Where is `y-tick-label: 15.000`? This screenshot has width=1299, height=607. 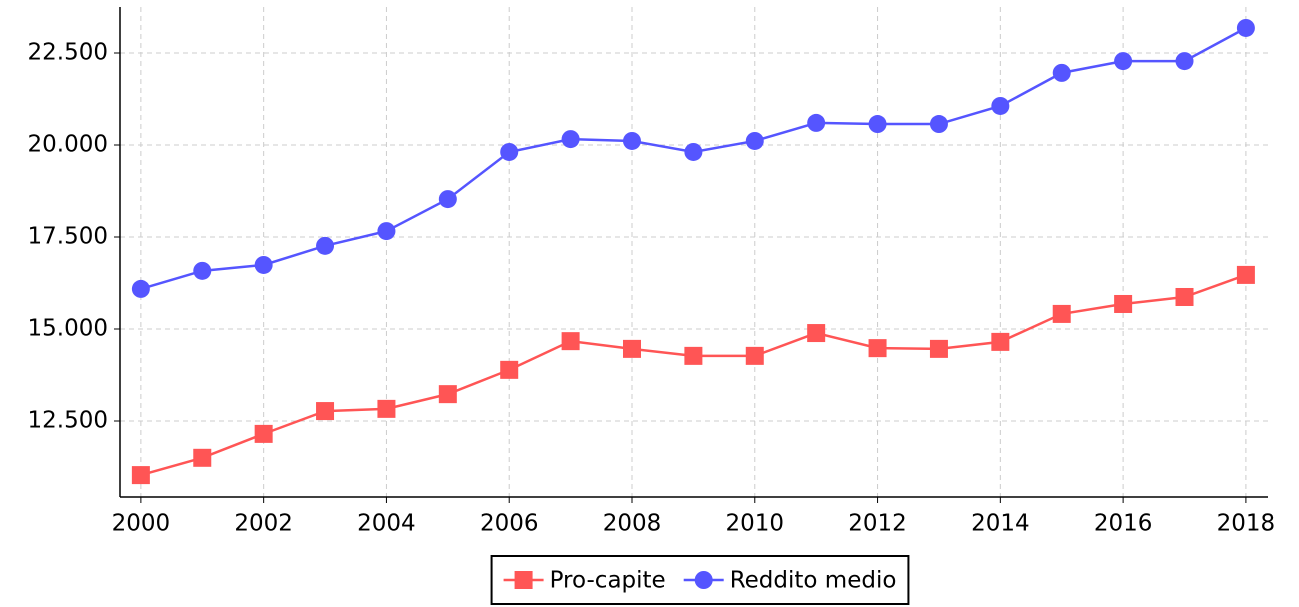 y-tick-label: 15.000 is located at coordinates (68, 329).